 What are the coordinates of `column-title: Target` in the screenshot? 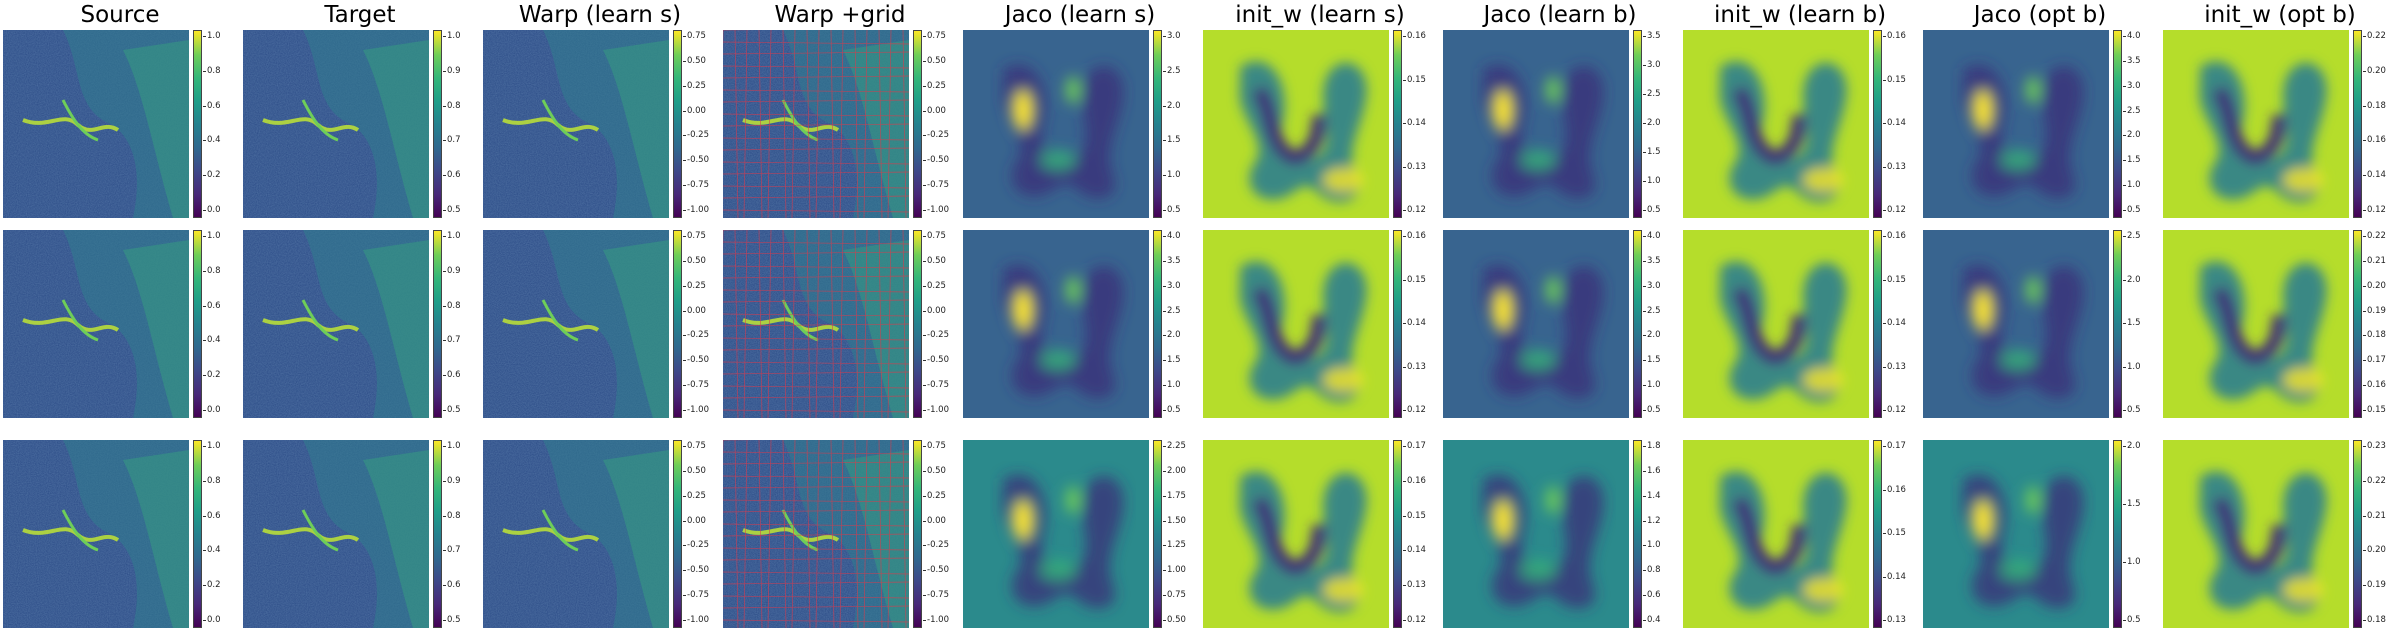 It's located at (360, 15).